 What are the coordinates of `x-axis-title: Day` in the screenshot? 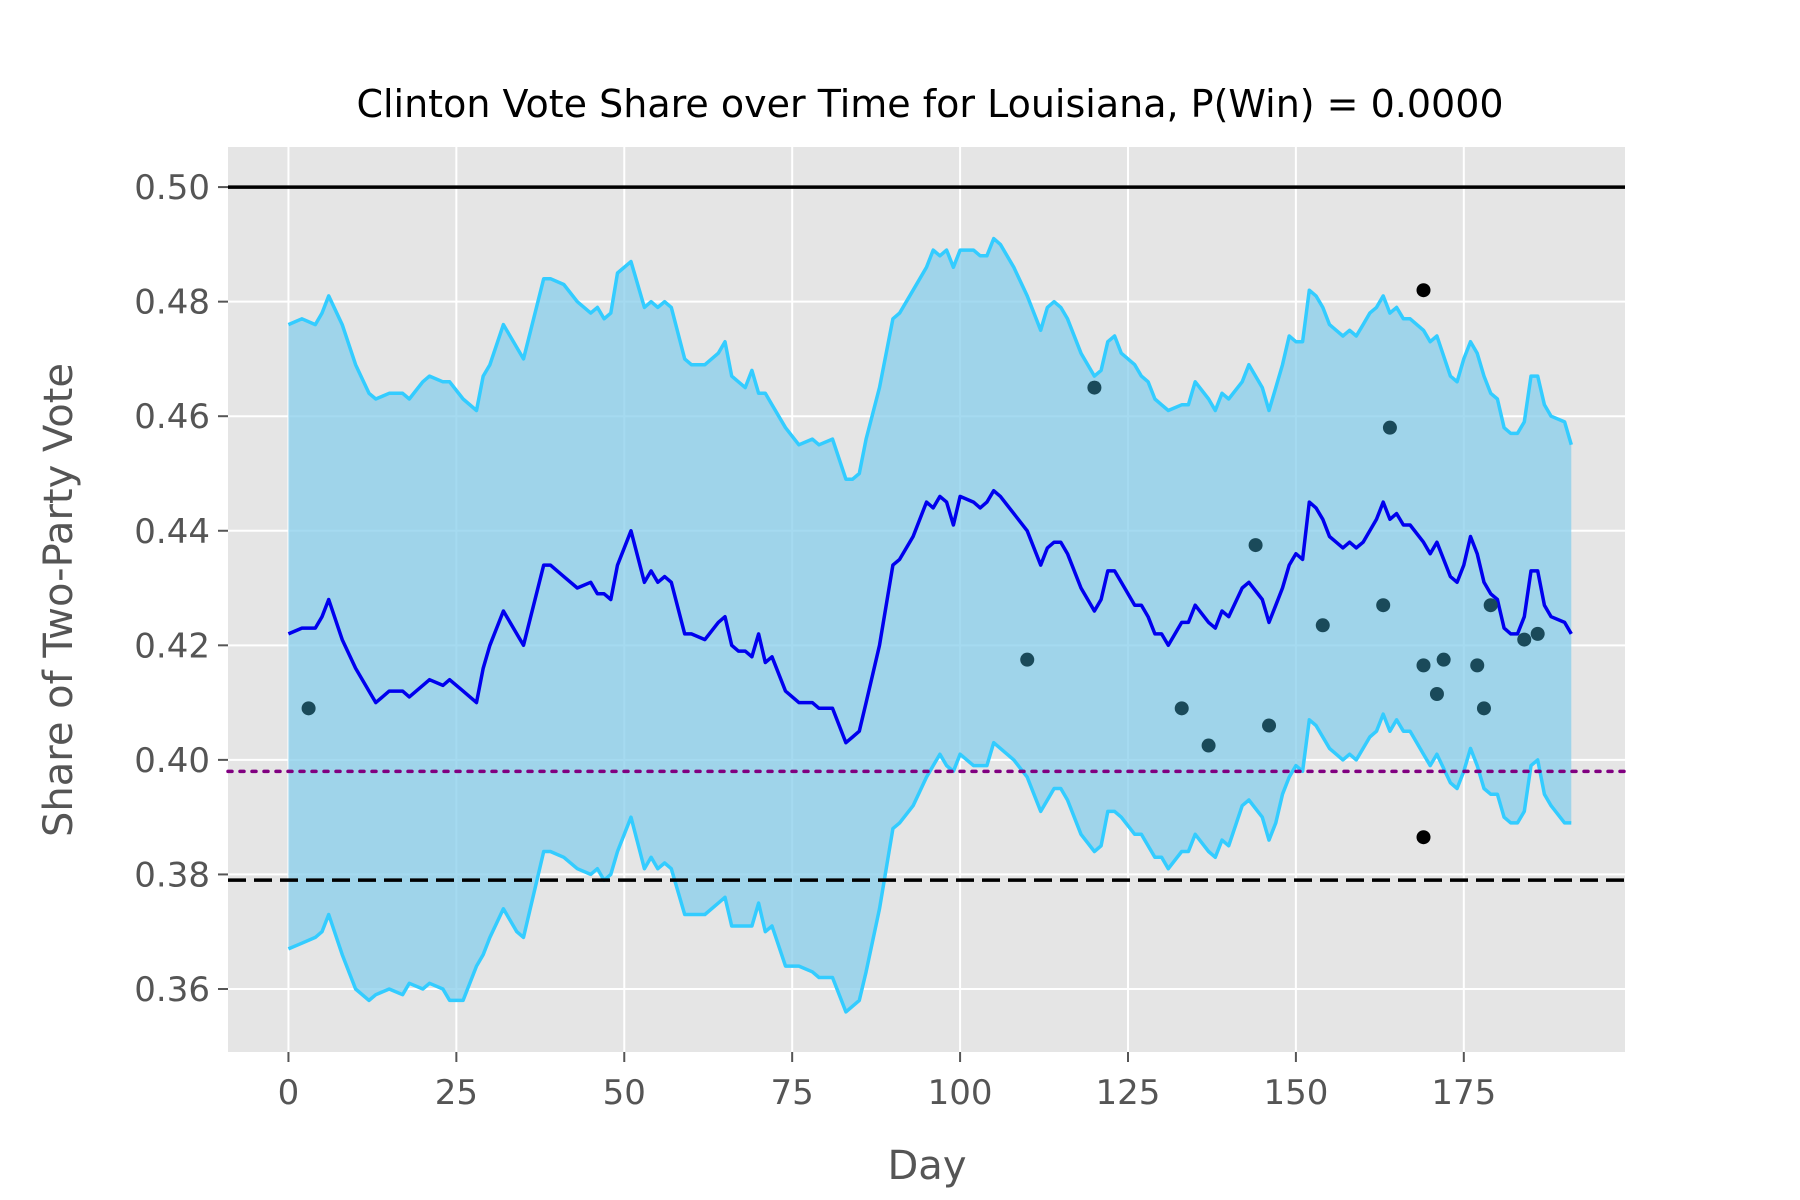 It's located at (927, 1166).